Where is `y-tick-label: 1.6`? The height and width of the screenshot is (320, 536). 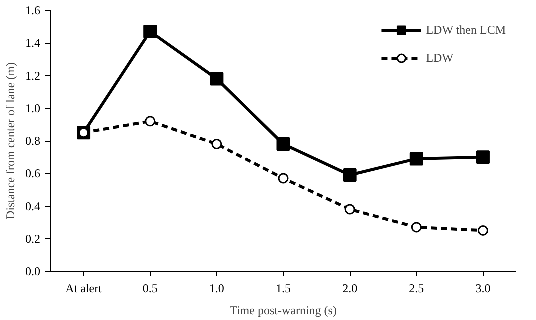
y-tick-label: 1.6 is located at coordinates (33, 11).